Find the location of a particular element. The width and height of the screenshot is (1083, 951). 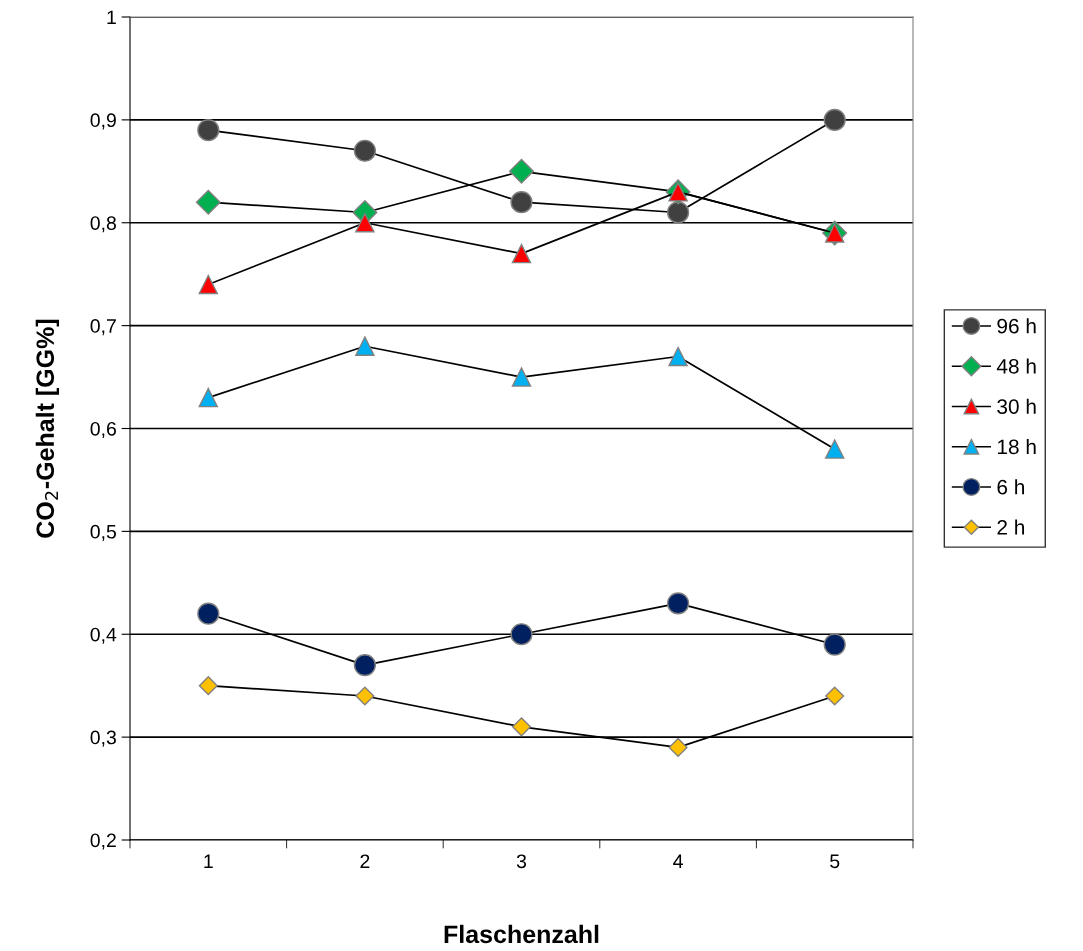

x-axis-title: Flaschenzahl is located at coordinates (521, 934).